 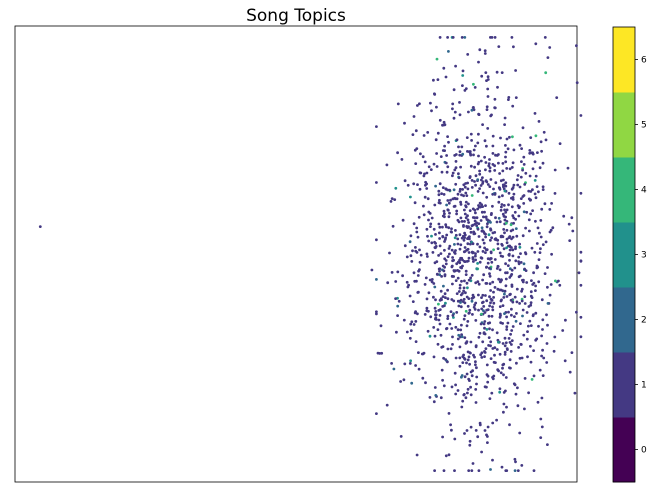 What do you see at coordinates (644, 61) in the screenshot?
I see `colorbar-tick-label: 6` at bounding box center [644, 61].